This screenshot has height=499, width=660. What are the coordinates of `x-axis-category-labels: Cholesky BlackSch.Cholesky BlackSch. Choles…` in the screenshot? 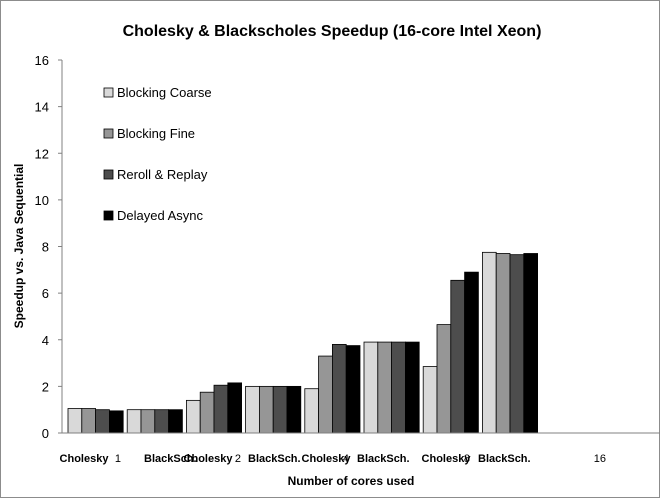 It's located at (333, 459).